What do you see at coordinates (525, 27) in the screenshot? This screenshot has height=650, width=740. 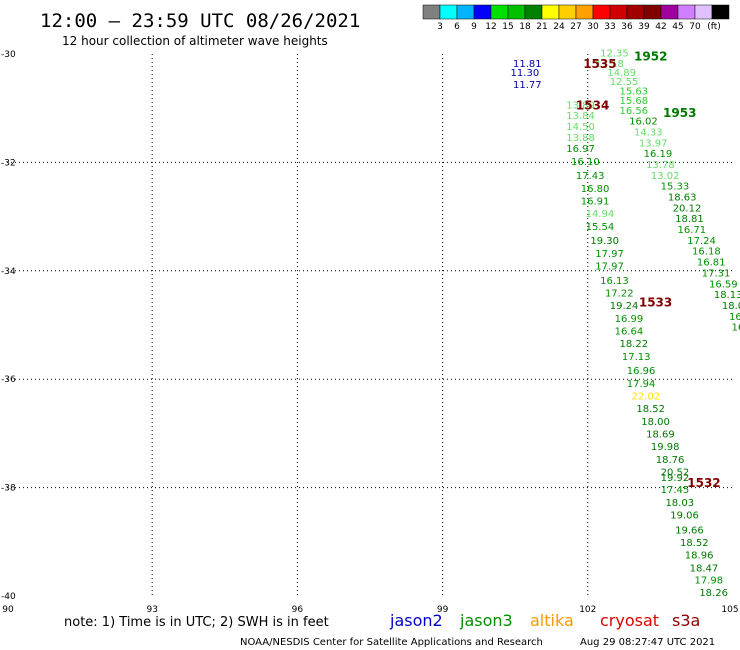 I see `legend-tick-label: 18` at bounding box center [525, 27].